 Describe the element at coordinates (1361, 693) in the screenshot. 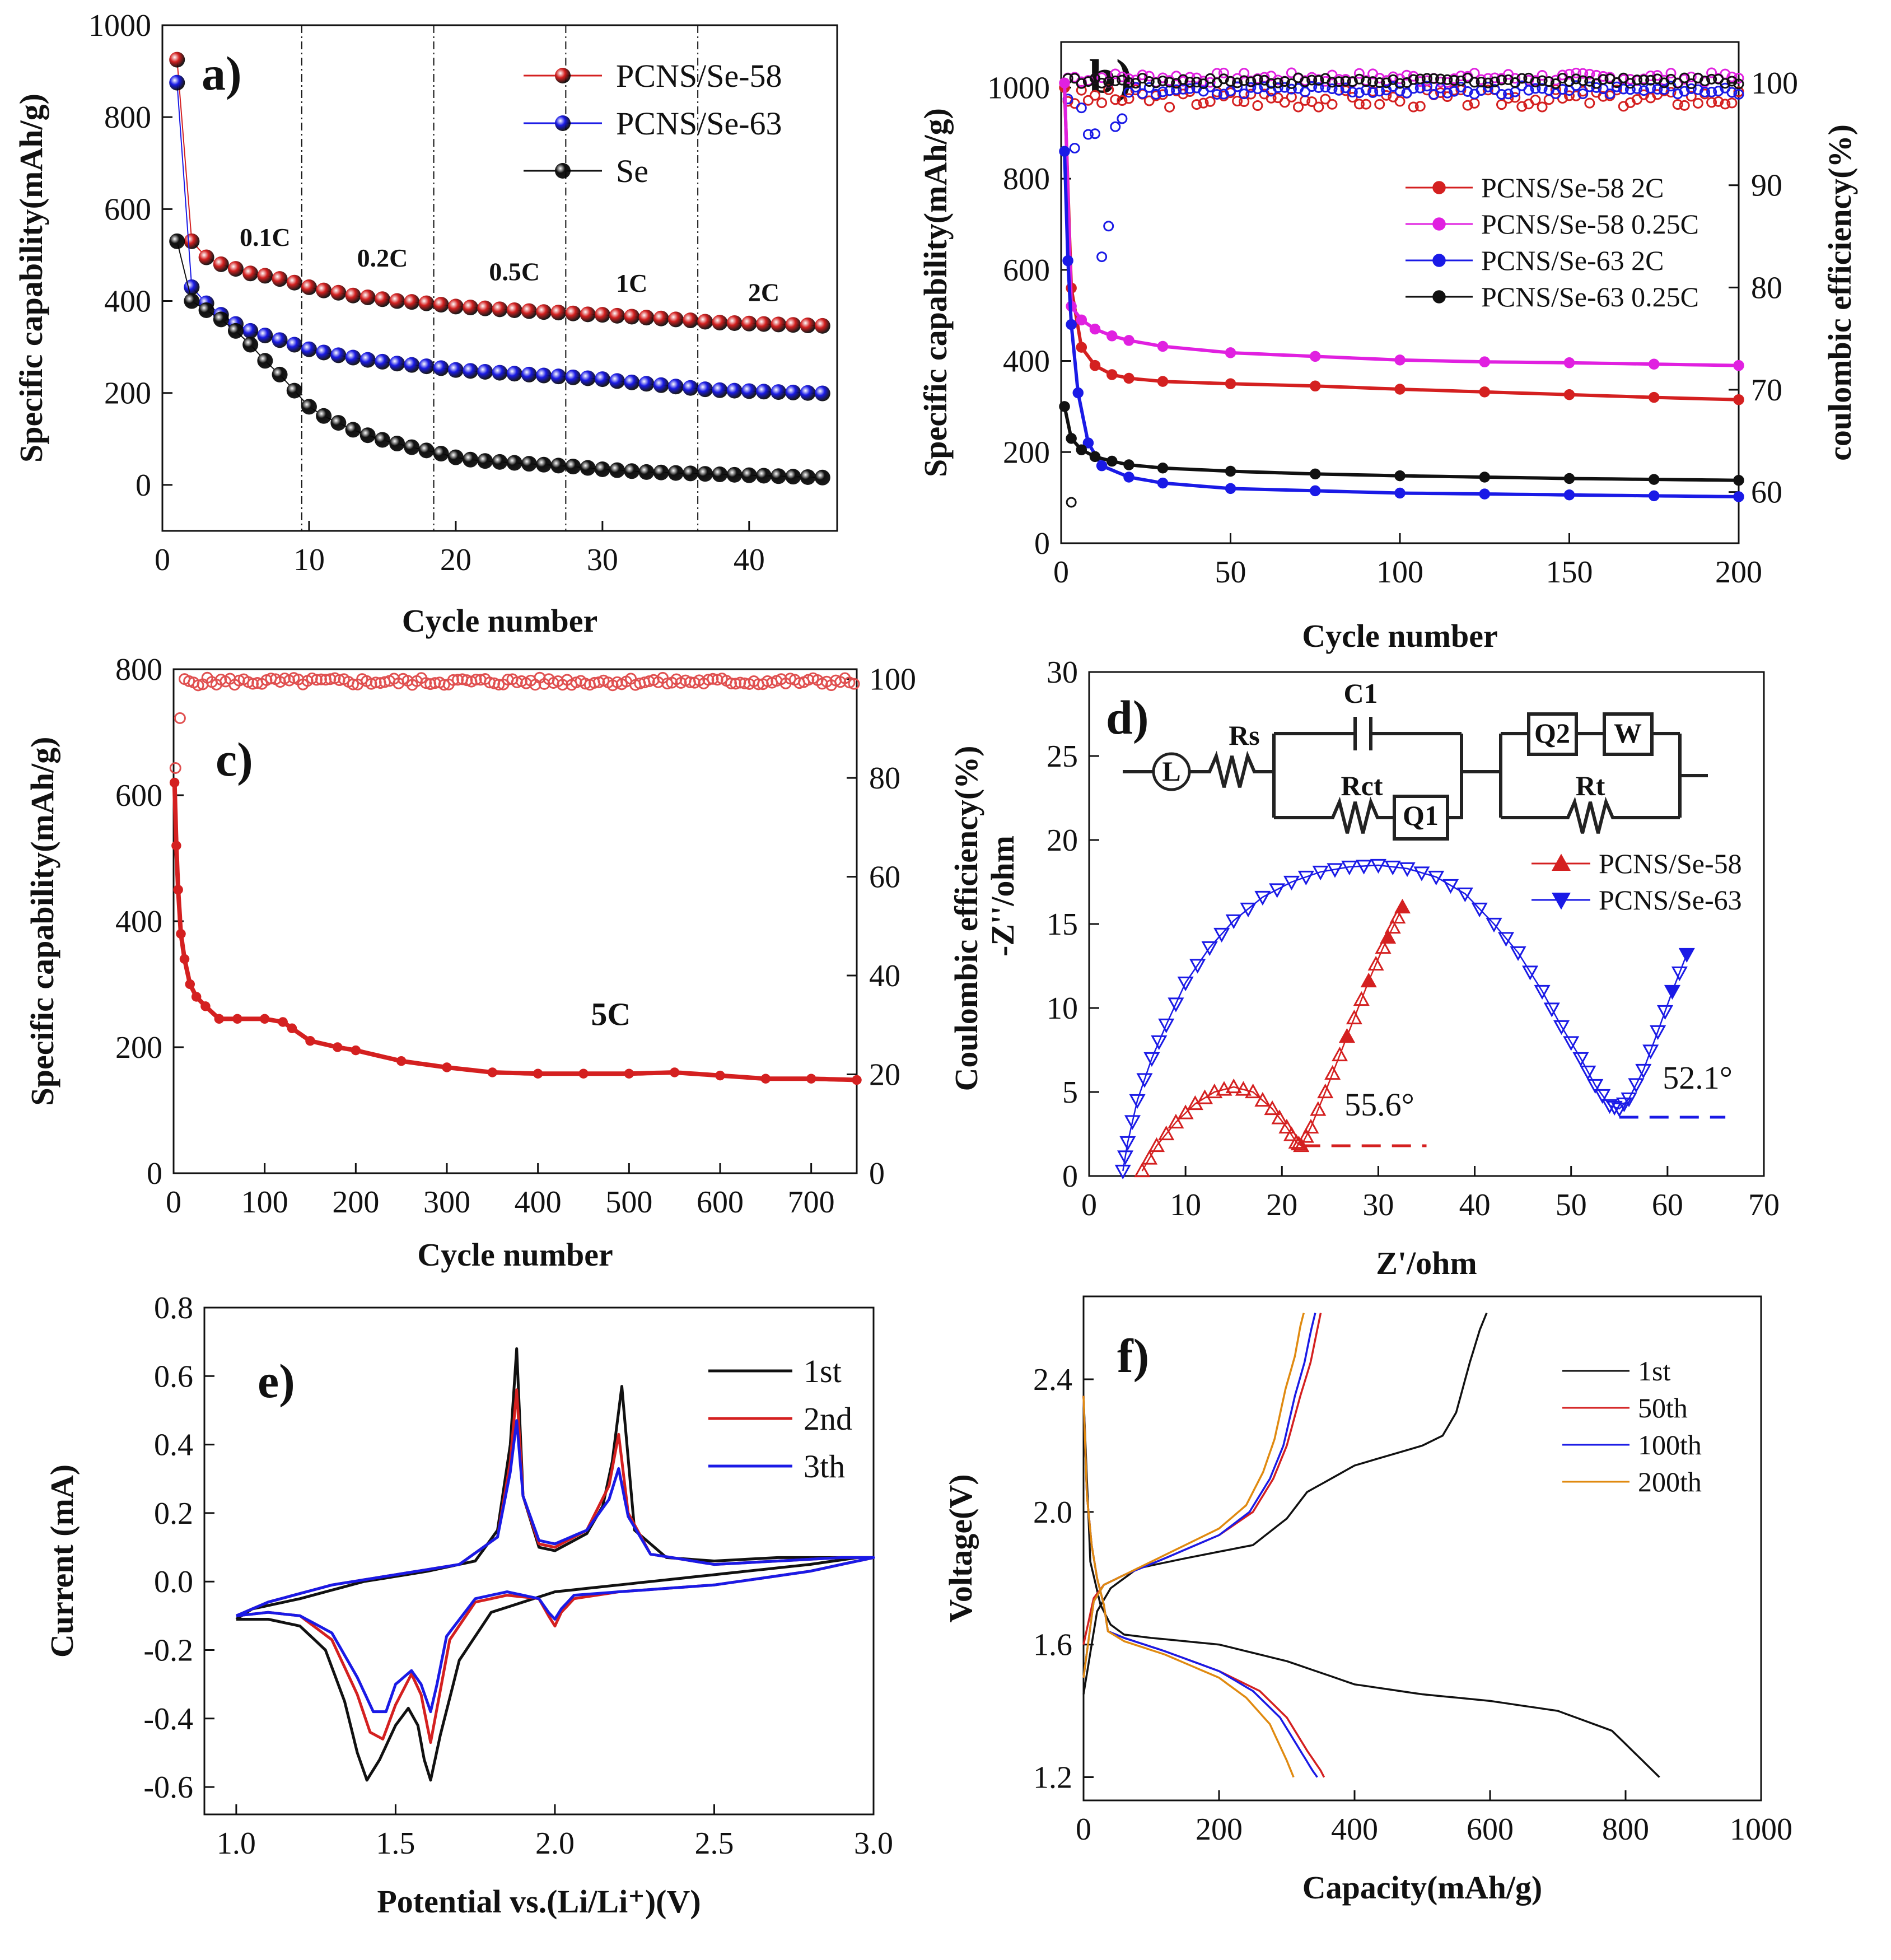

I see `circuit-label: C1` at that location.